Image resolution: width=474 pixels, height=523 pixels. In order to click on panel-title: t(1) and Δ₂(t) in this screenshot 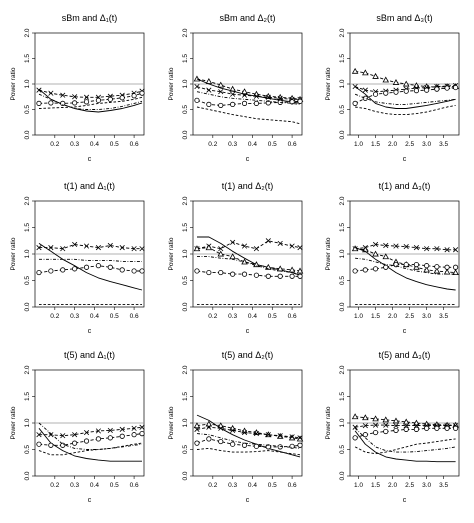, I will do `click(248, 186)`.